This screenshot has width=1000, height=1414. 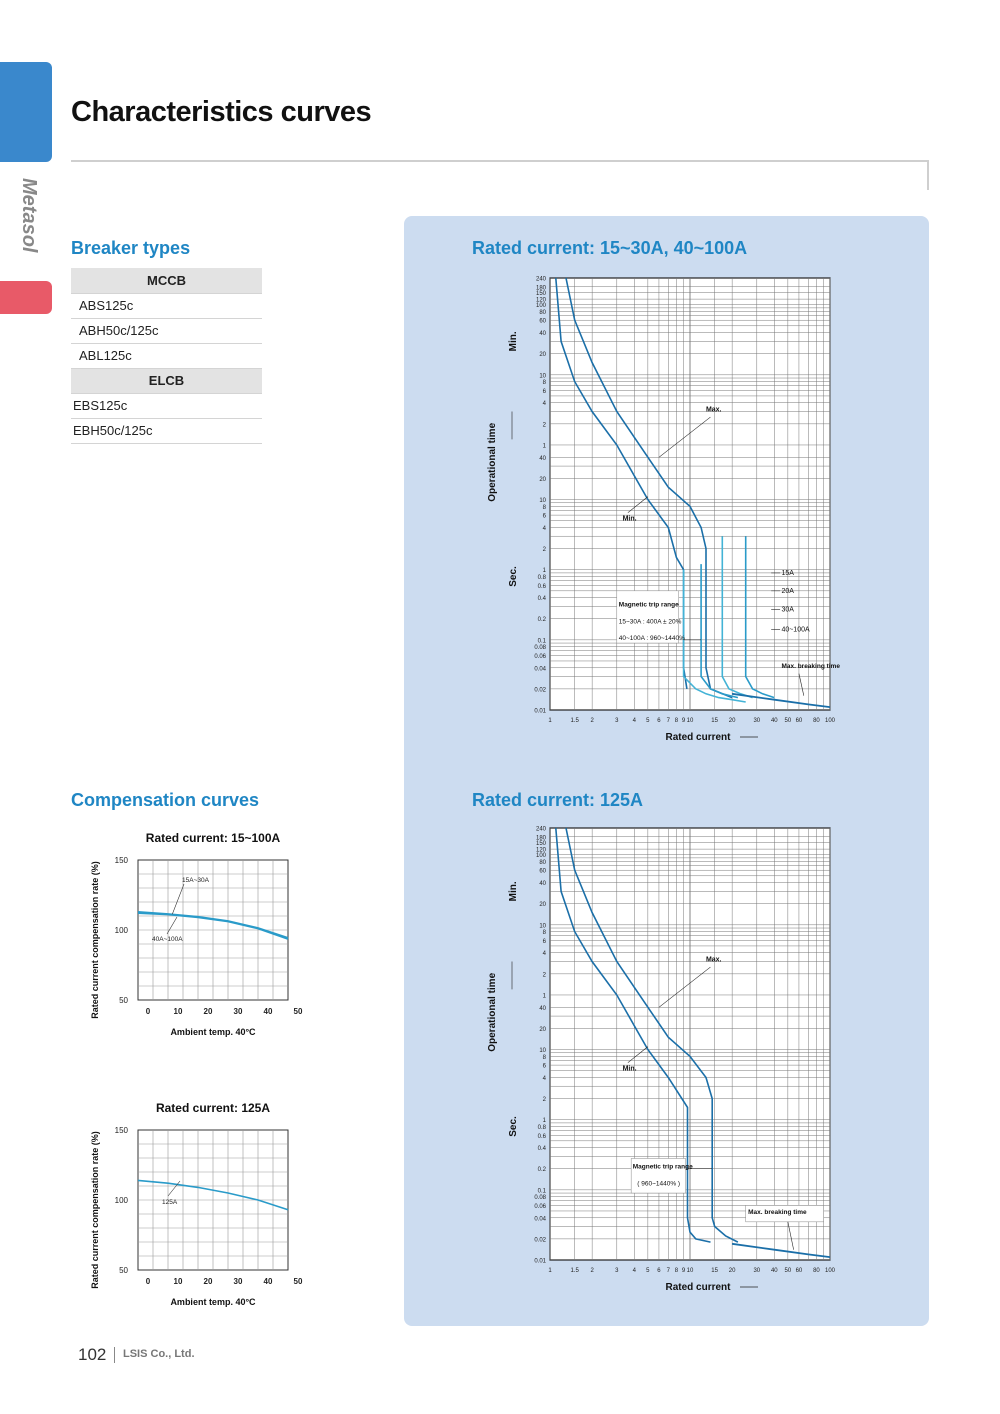 I want to click on group-mccb: MCCB, so click(x=166, y=281).